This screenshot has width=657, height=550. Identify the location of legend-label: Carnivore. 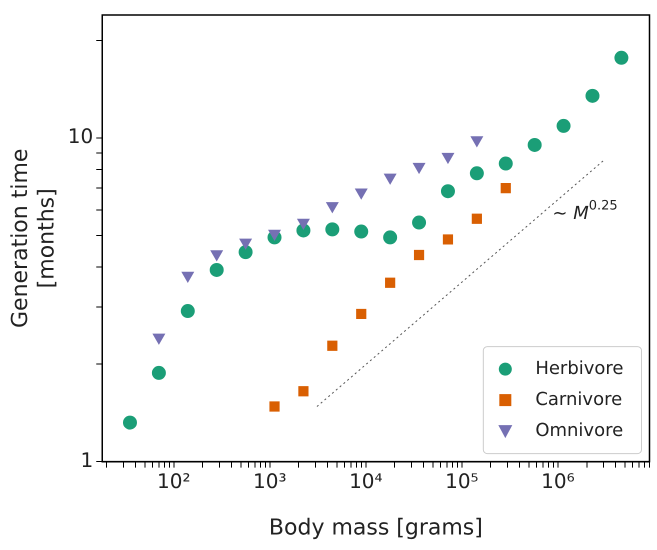
(578, 399).